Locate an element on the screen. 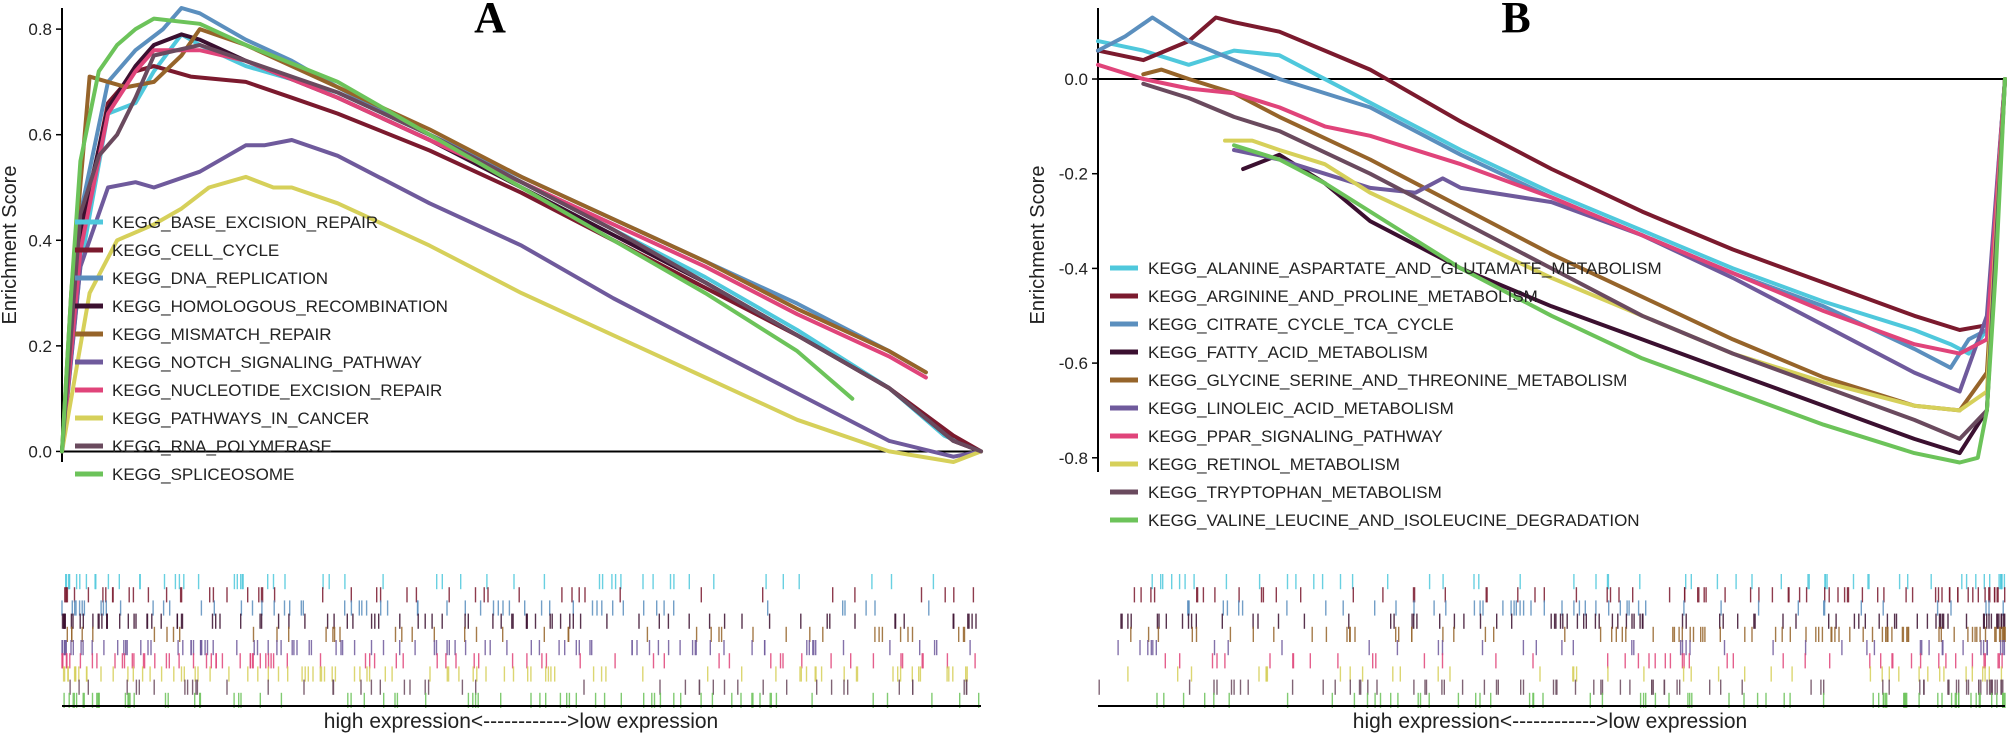  legend-label: KEGG_CITRATE_CYCLE_TCA_CYCLE is located at coordinates (1301, 324).